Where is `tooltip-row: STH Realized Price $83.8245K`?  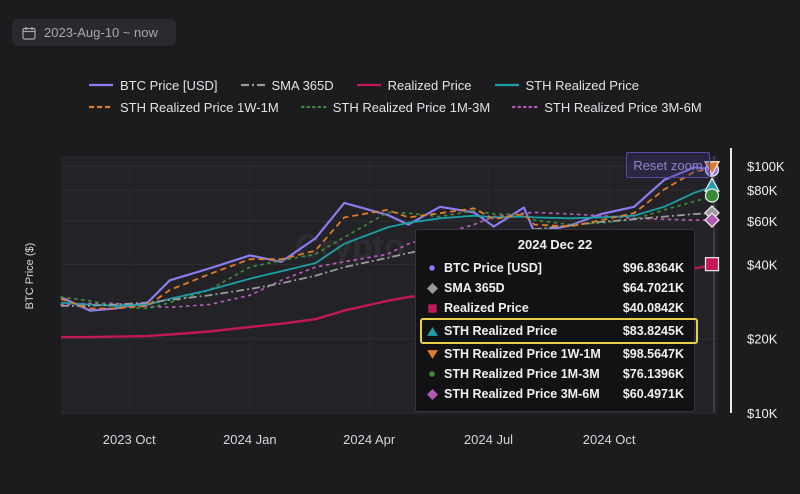
tooltip-row: STH Realized Price $83.8245K is located at coordinates (559, 331).